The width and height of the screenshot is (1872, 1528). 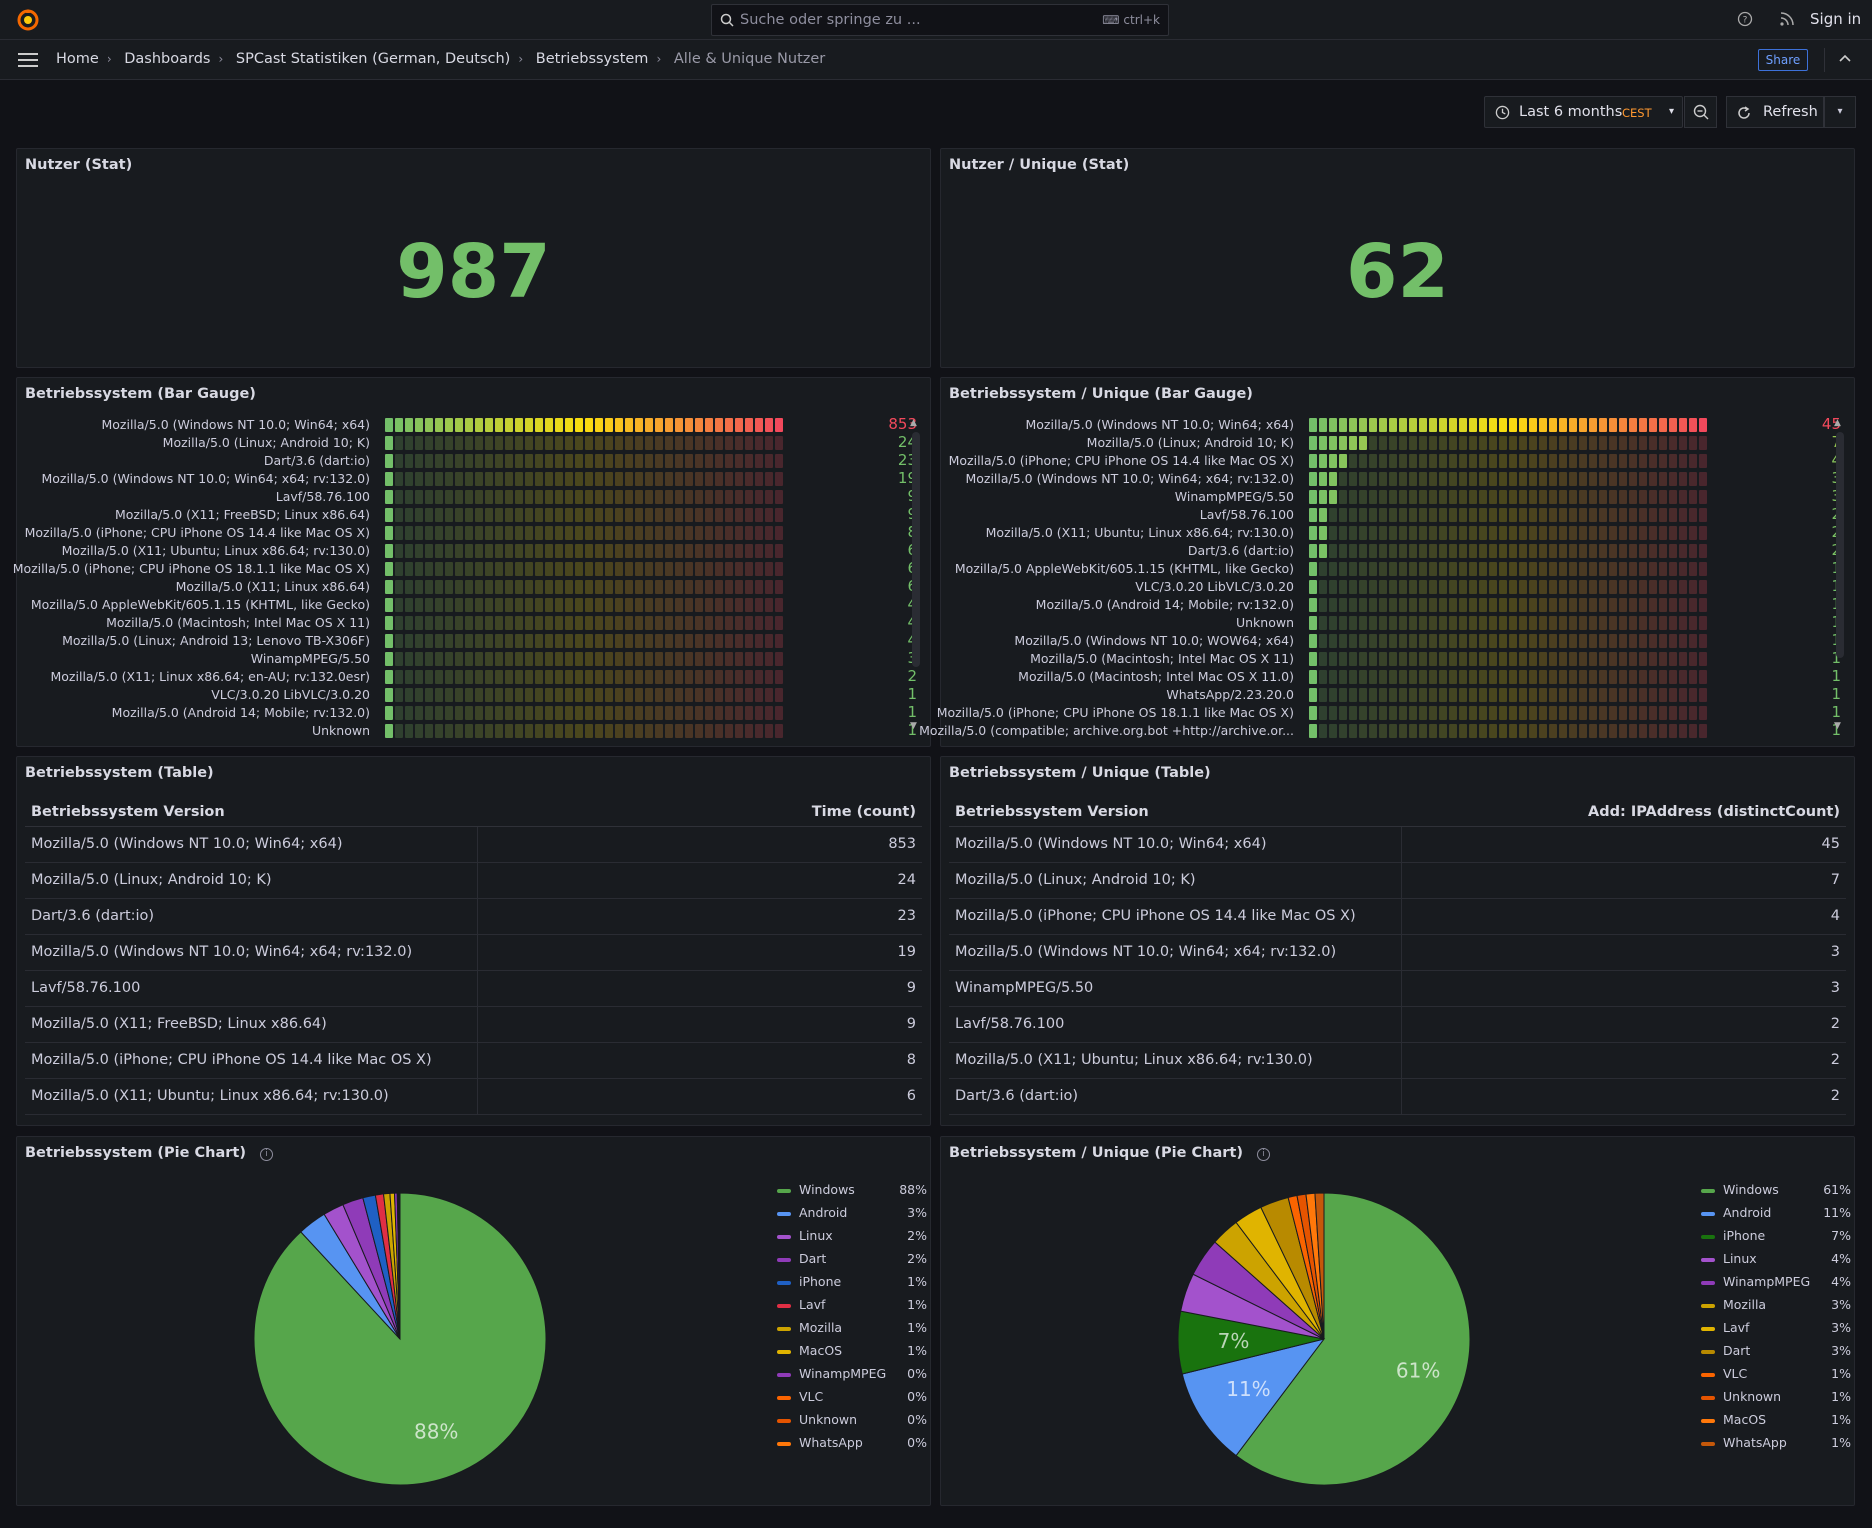 I want to click on table-row: Mozilla/5.0 (Linux; Android 10; K) 7, so click(x=1397, y=881).